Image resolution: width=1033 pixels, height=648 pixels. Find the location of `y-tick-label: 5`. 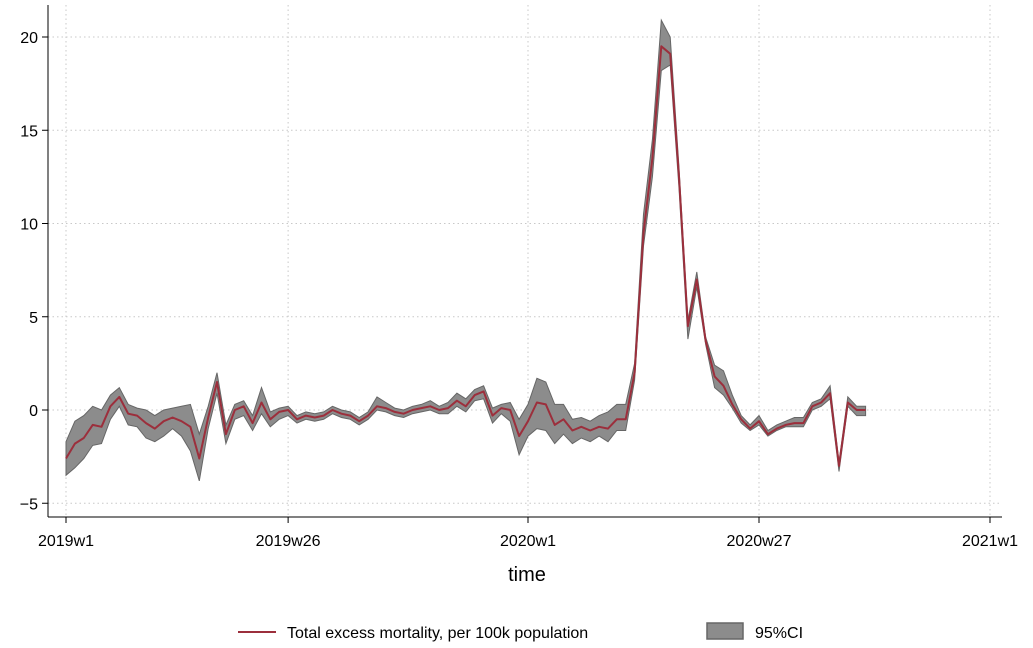

y-tick-label: 5 is located at coordinates (33, 318).